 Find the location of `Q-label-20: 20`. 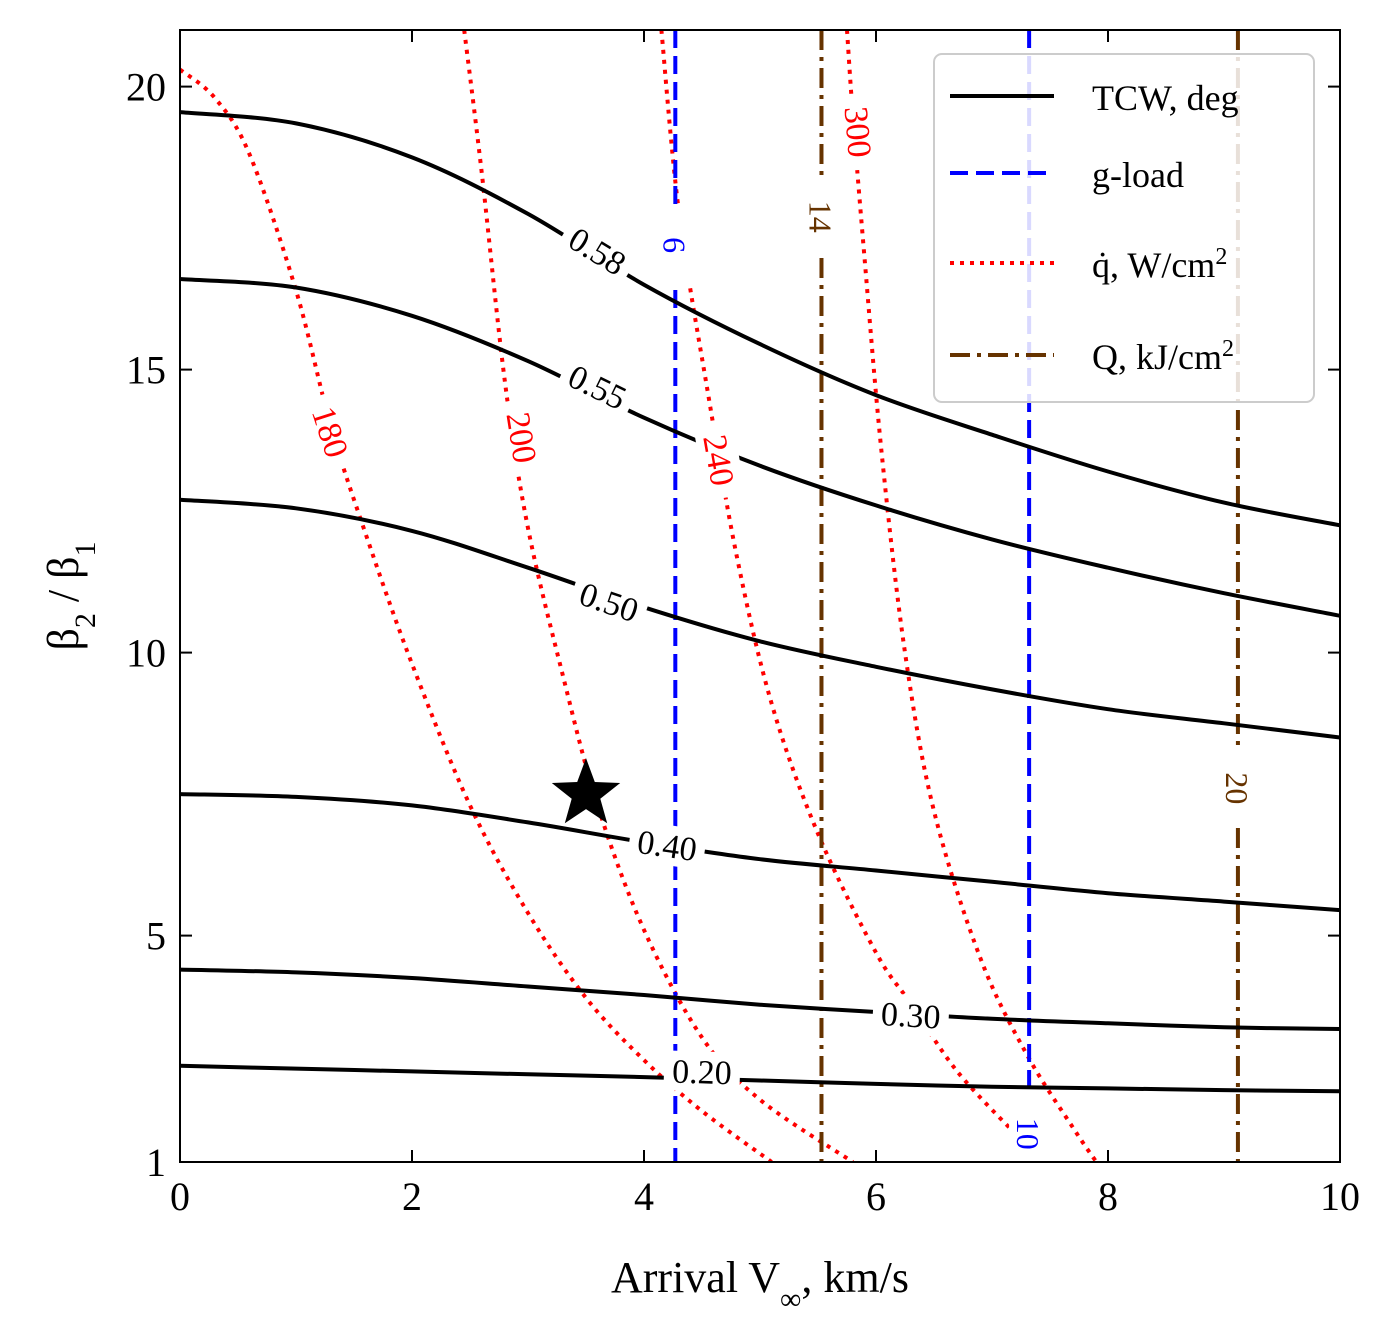

Q-label-20: 20 is located at coordinates (1237, 788).